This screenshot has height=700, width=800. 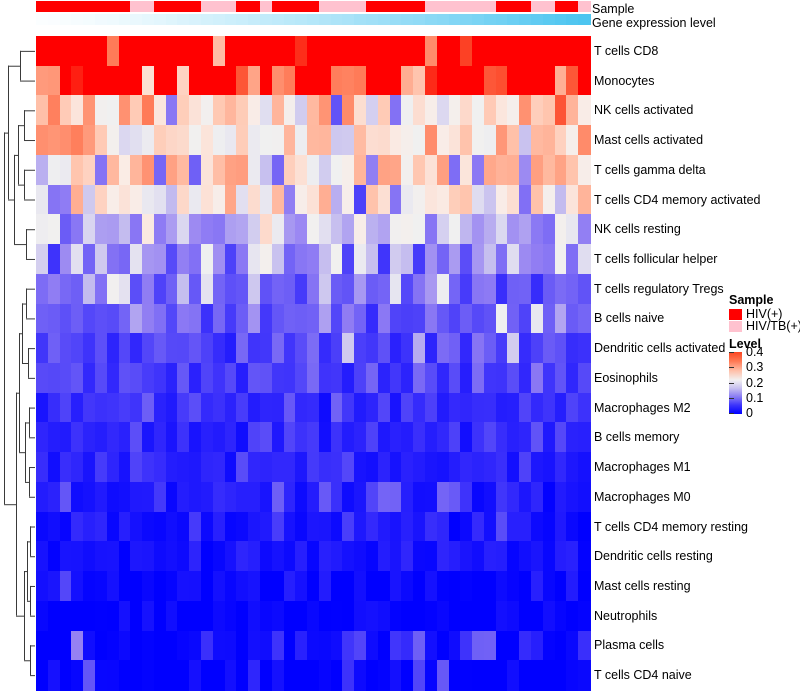 I want to click on row-label: Macrophages M0, so click(x=642, y=496).